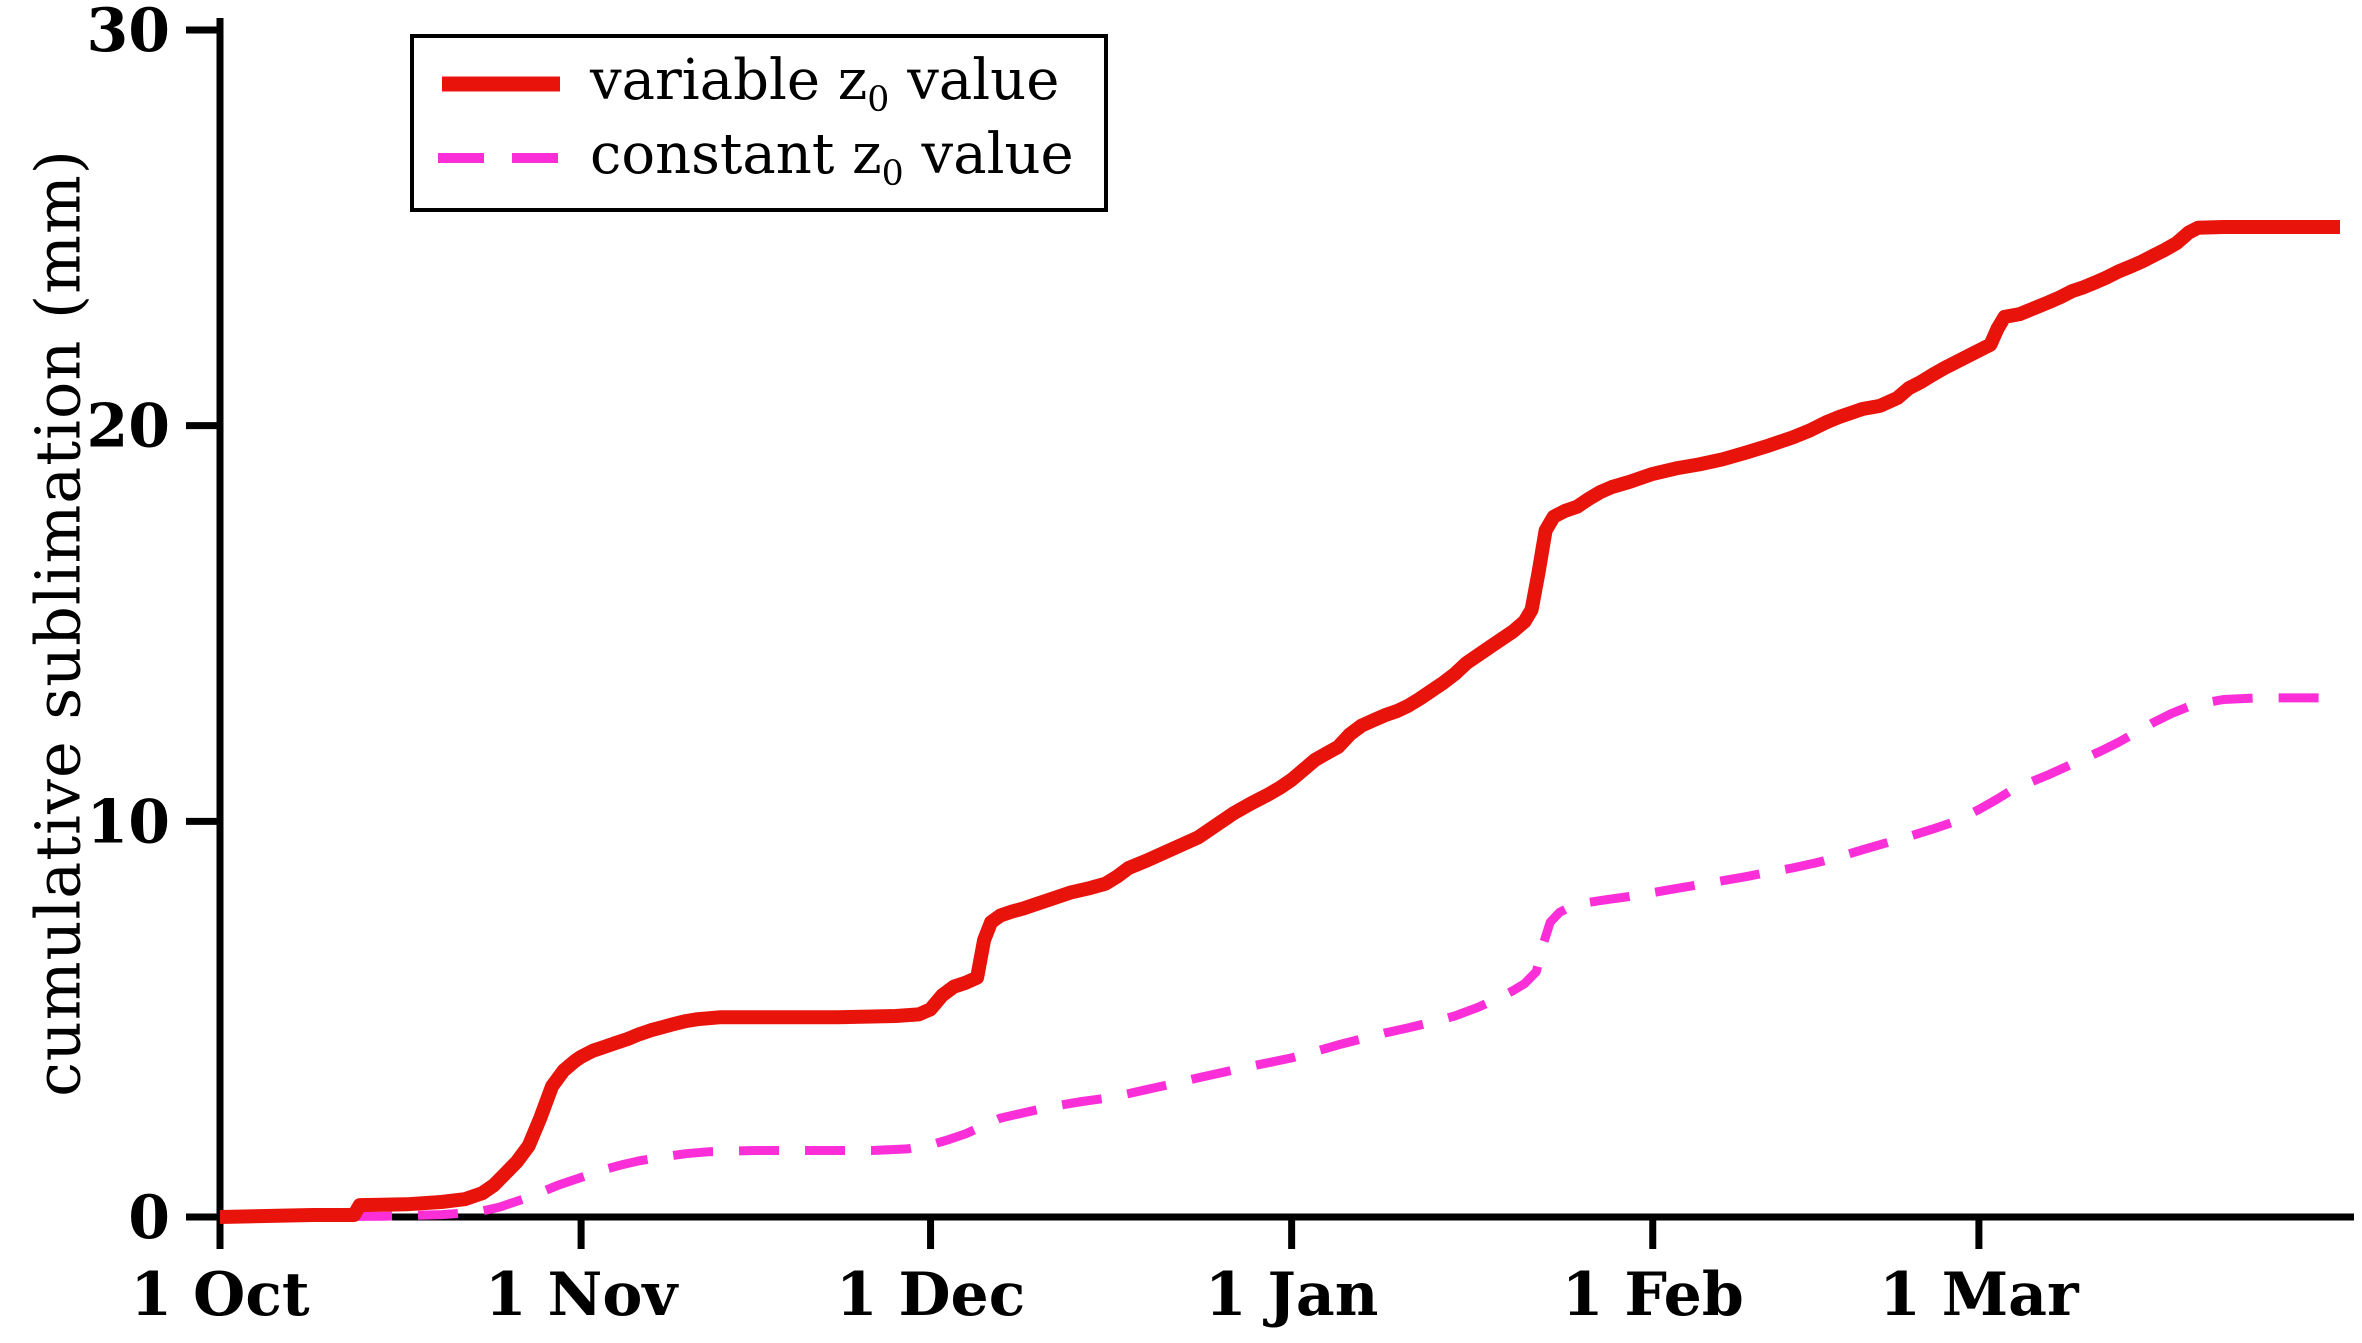 This screenshot has width=2362, height=1343. What do you see at coordinates (129, 427) in the screenshot?
I see `y-tick-label: 20` at bounding box center [129, 427].